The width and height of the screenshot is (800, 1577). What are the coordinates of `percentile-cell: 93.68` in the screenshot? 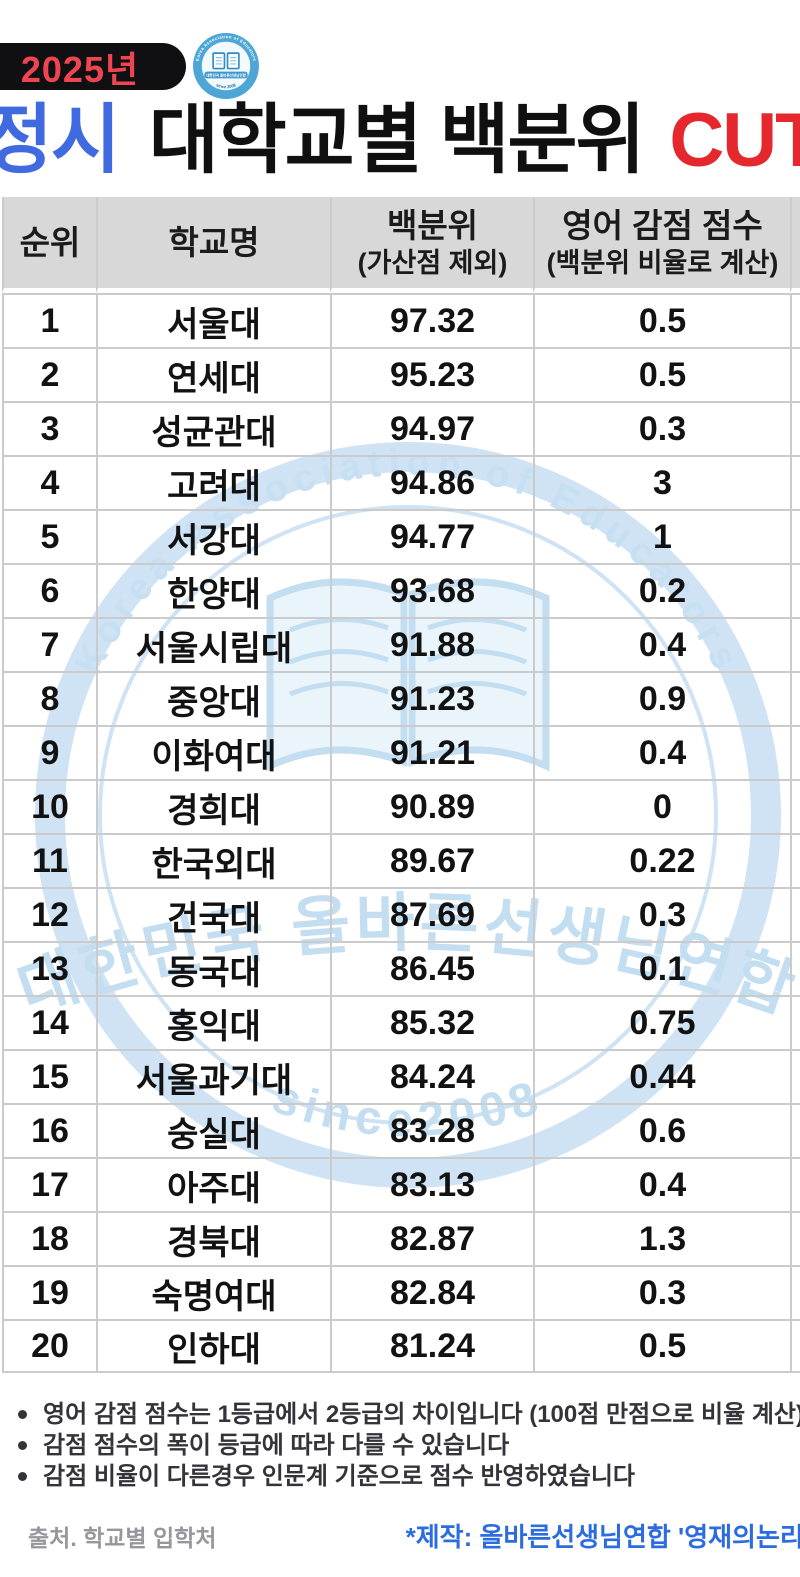 It's located at (431, 590).